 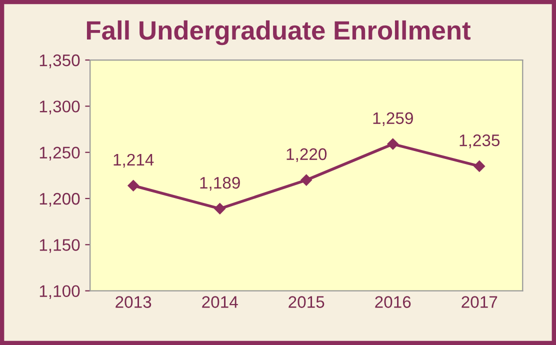 What do you see at coordinates (393, 119) in the screenshot?
I see `data-label: 1,259` at bounding box center [393, 119].